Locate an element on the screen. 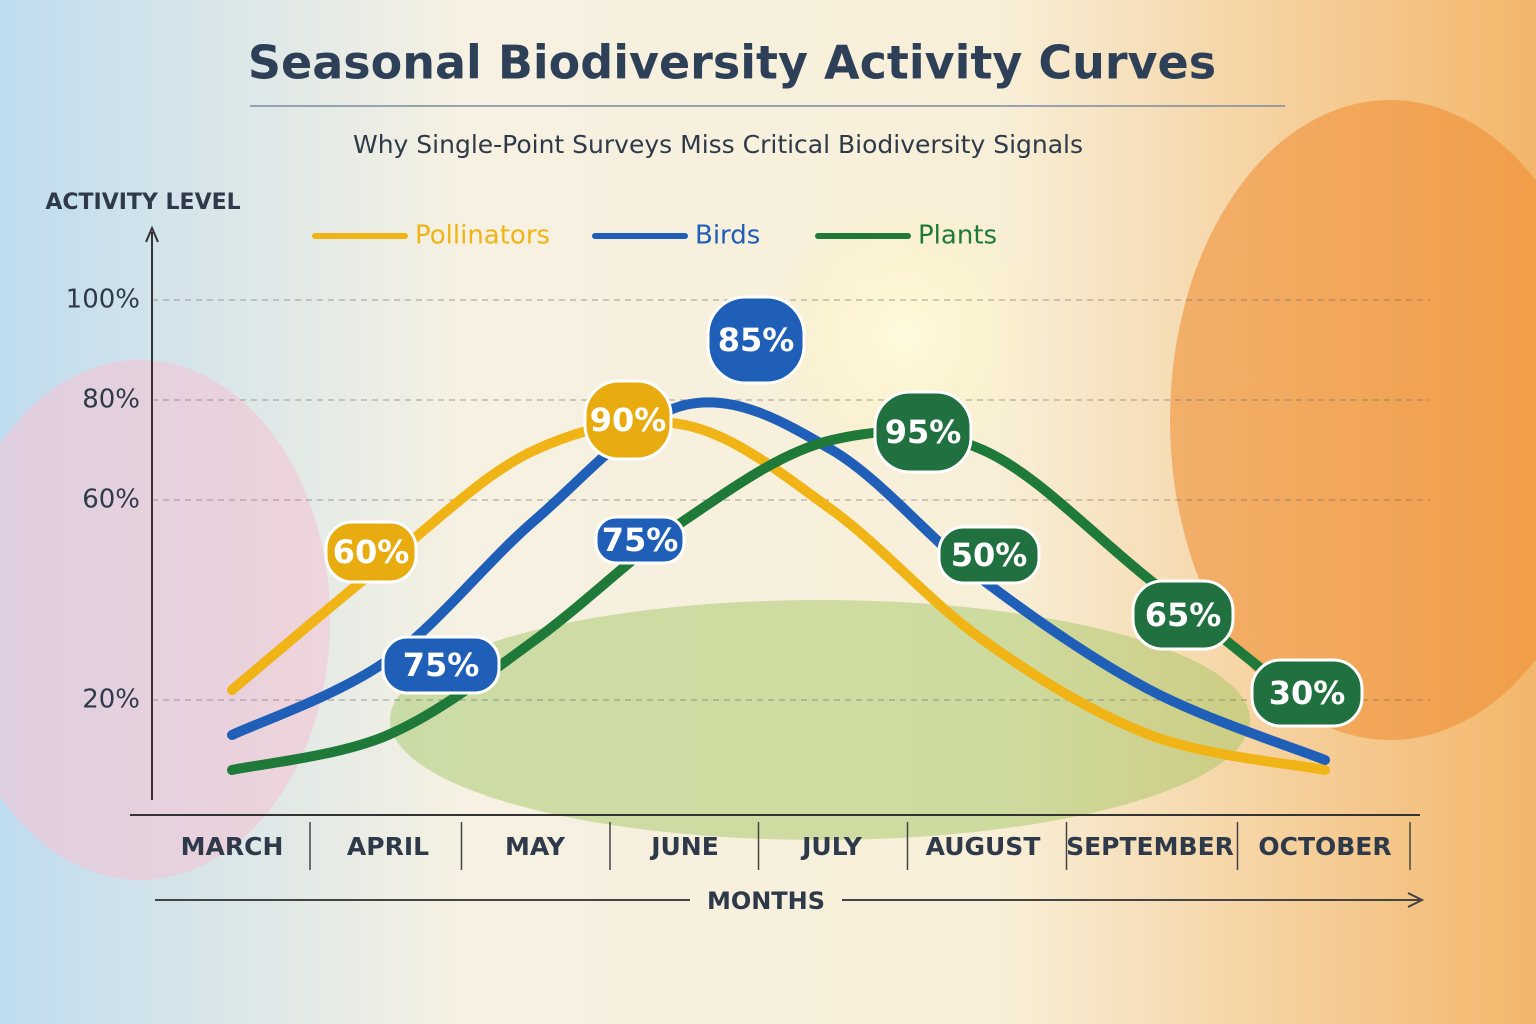 The height and width of the screenshot is (1024, 1536). callout: 95% is located at coordinates (923, 432).